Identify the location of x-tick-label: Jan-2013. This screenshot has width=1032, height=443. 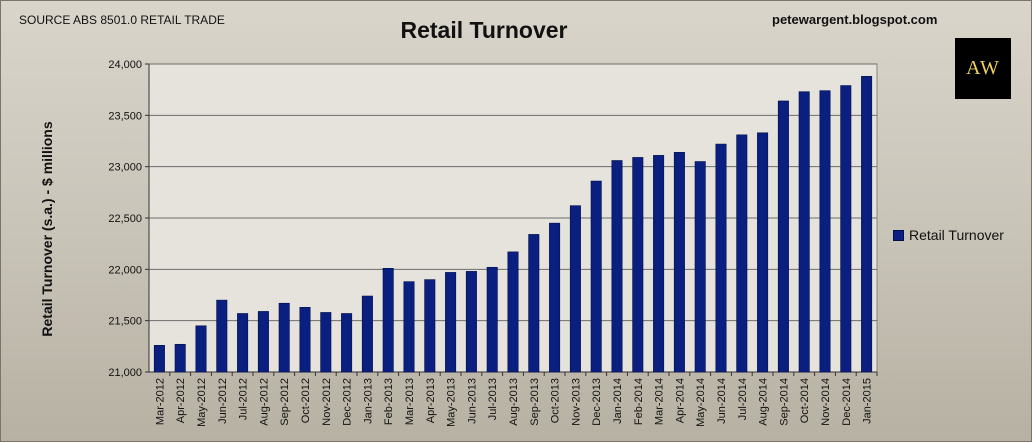
(368, 401).